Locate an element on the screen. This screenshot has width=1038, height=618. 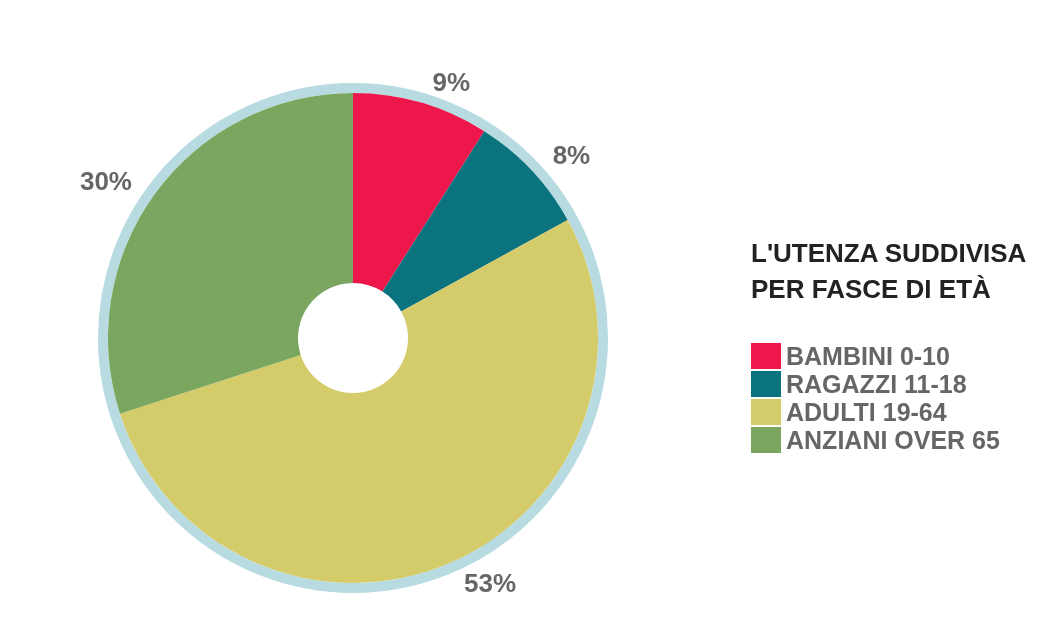
data-label: 53% is located at coordinates (490, 583).